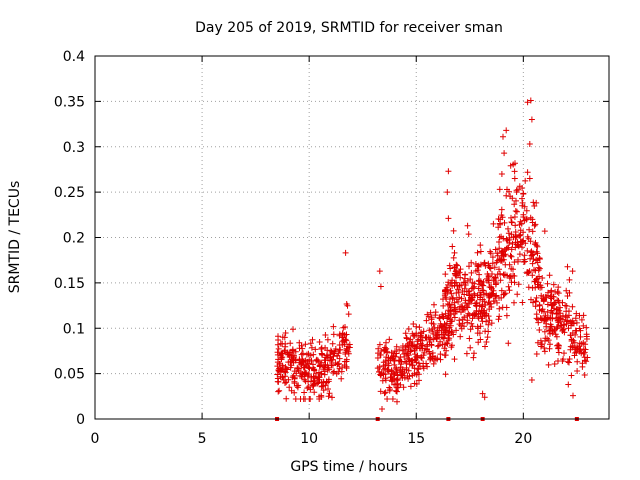  What do you see at coordinates (69, 193) in the screenshot?
I see `y-tick-label: 0.25` at bounding box center [69, 193].